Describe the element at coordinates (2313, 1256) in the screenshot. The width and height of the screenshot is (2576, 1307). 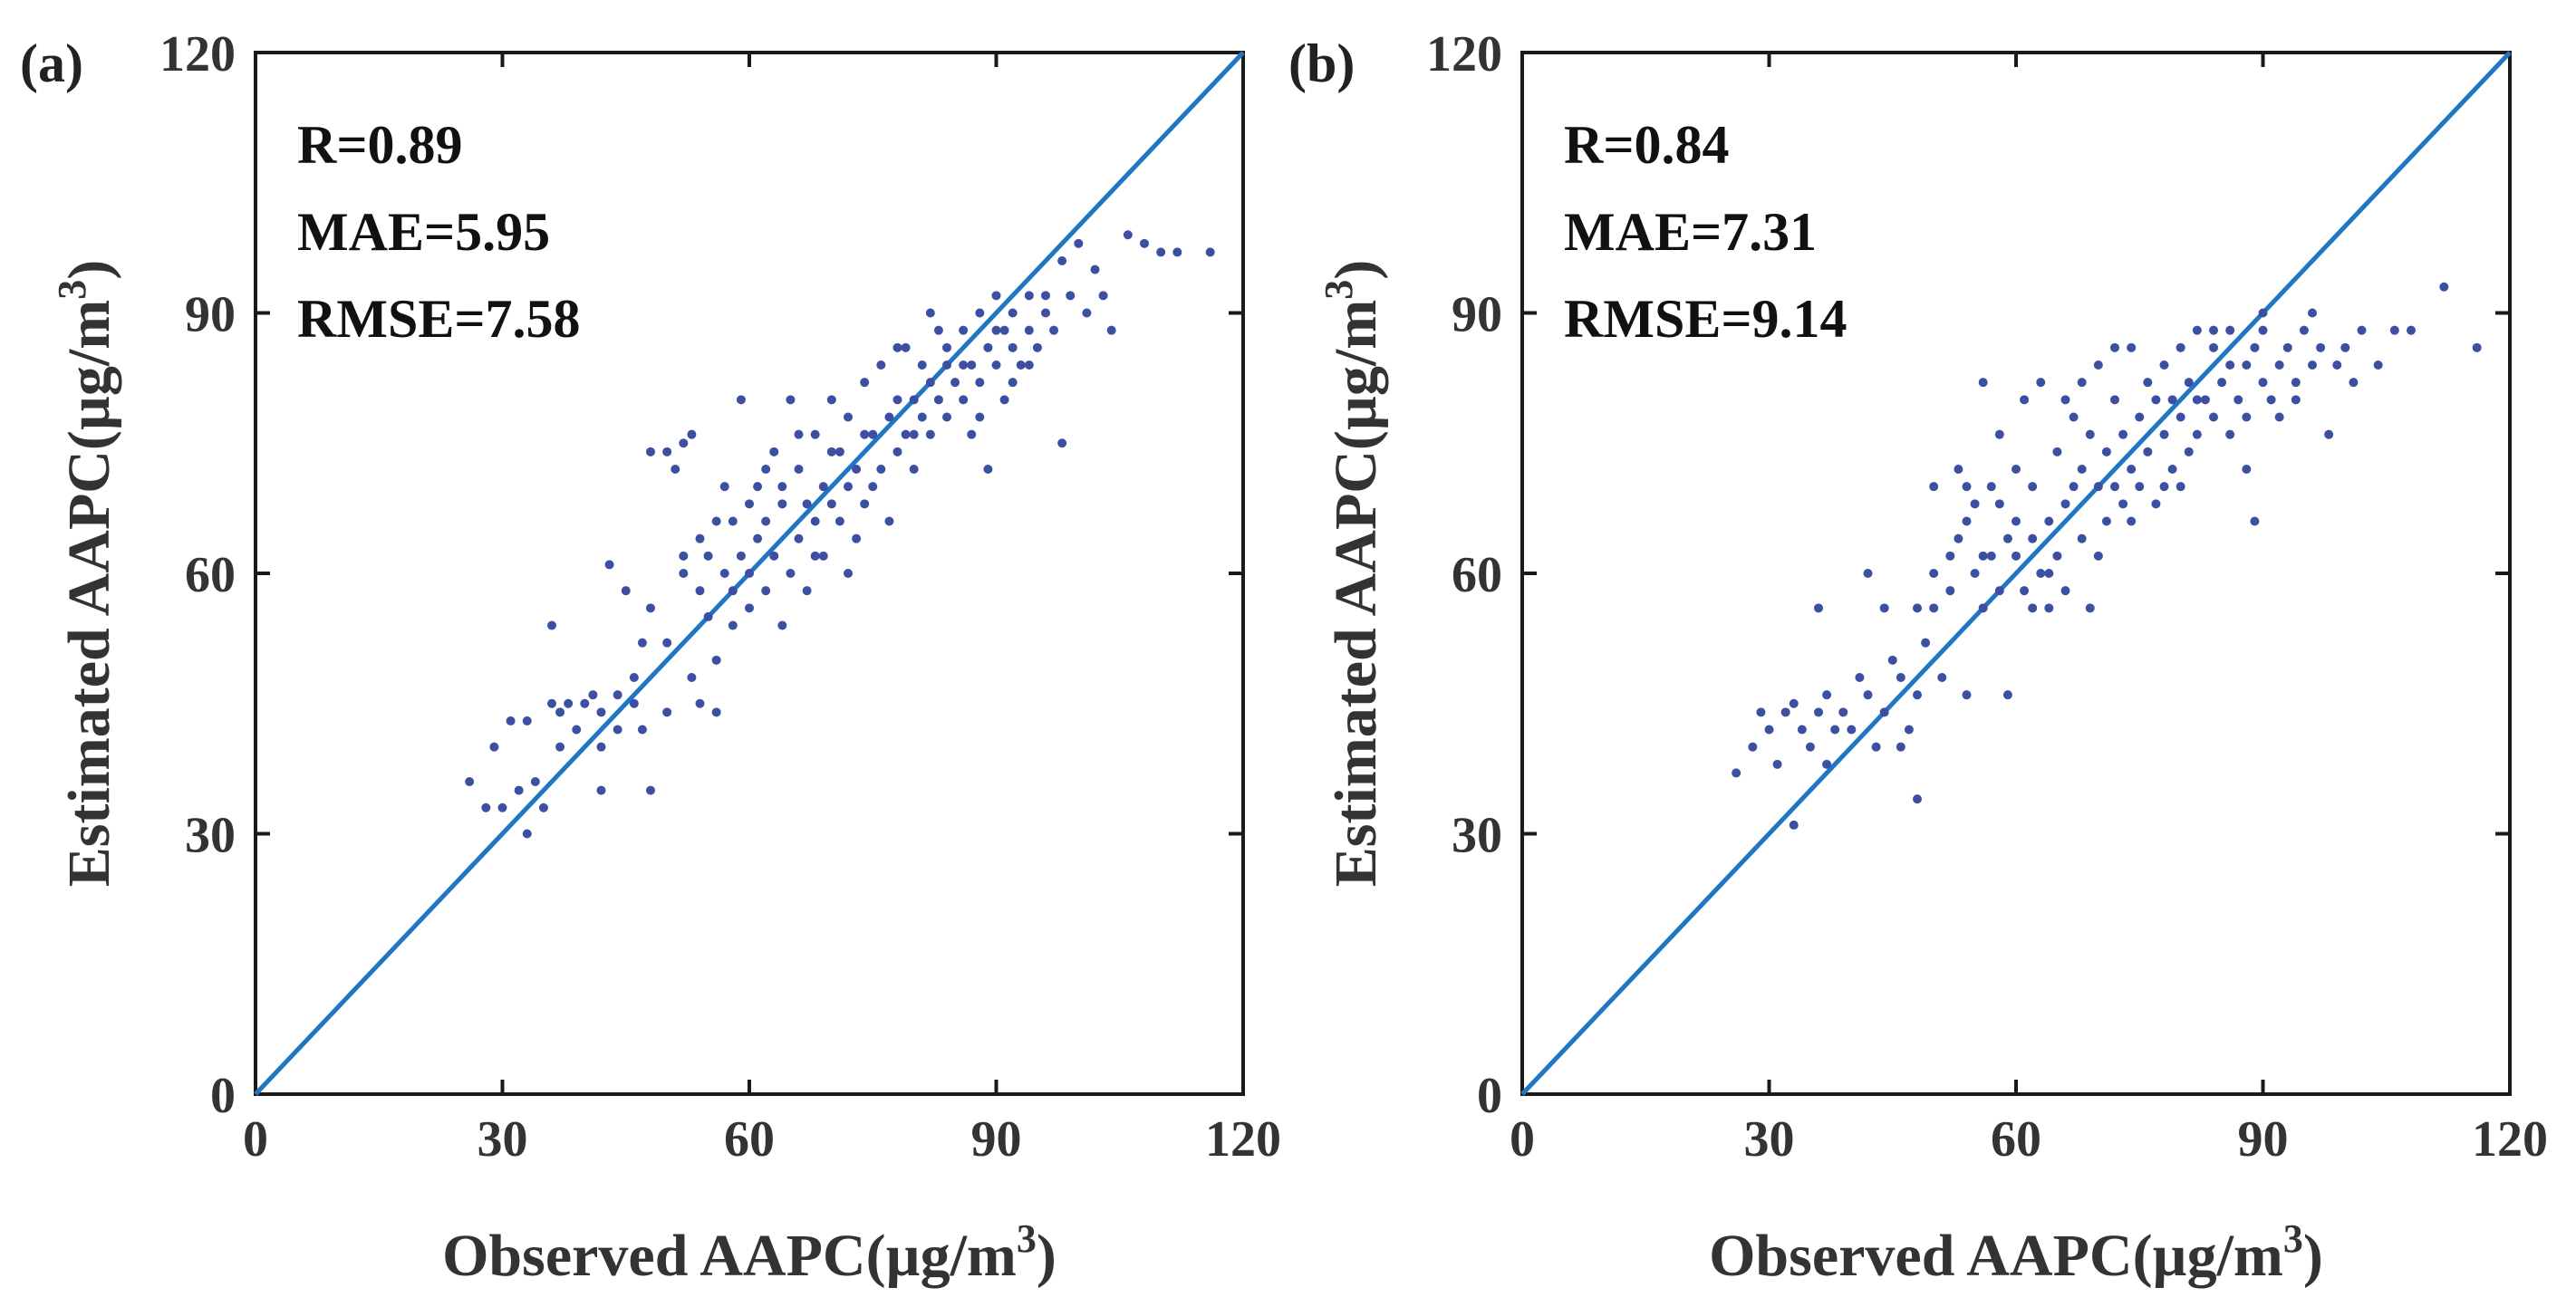
I see `x-axis-title-end-b: )` at that location.